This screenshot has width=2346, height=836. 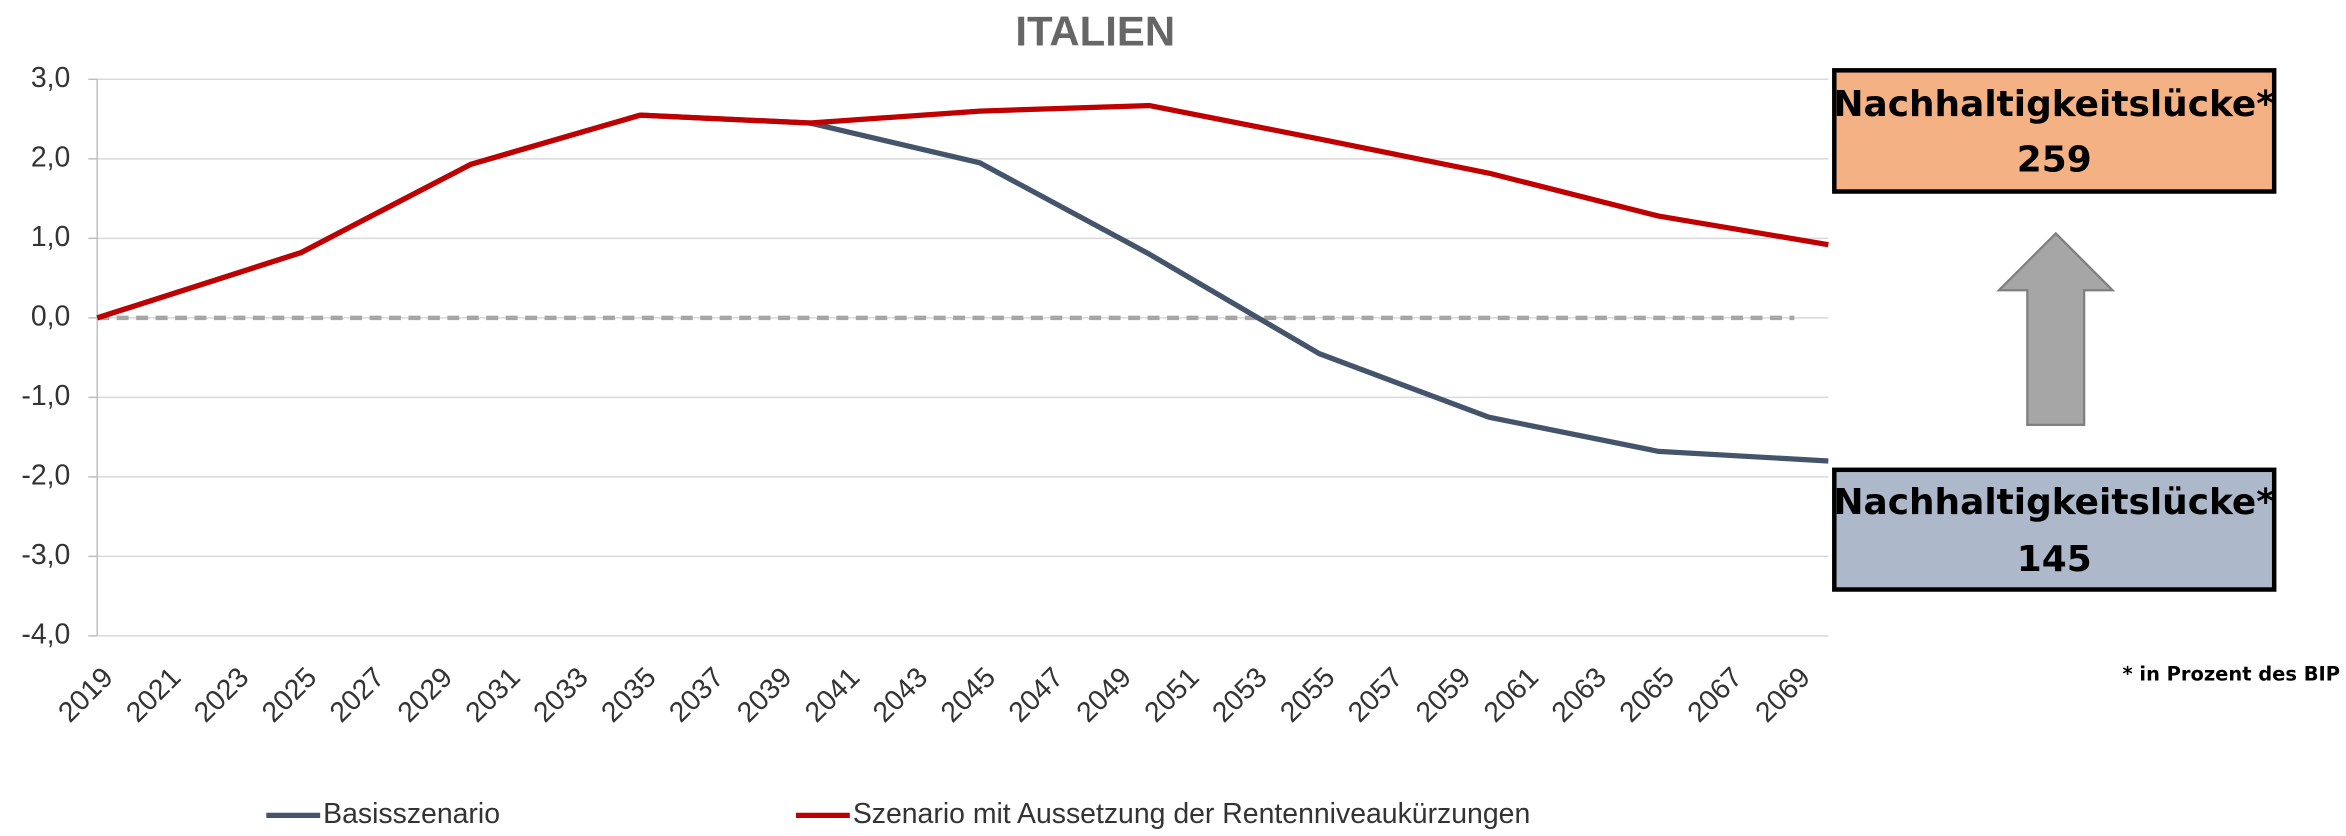 What do you see at coordinates (289, 694) in the screenshot?
I see `x-tick-label: 2025` at bounding box center [289, 694].